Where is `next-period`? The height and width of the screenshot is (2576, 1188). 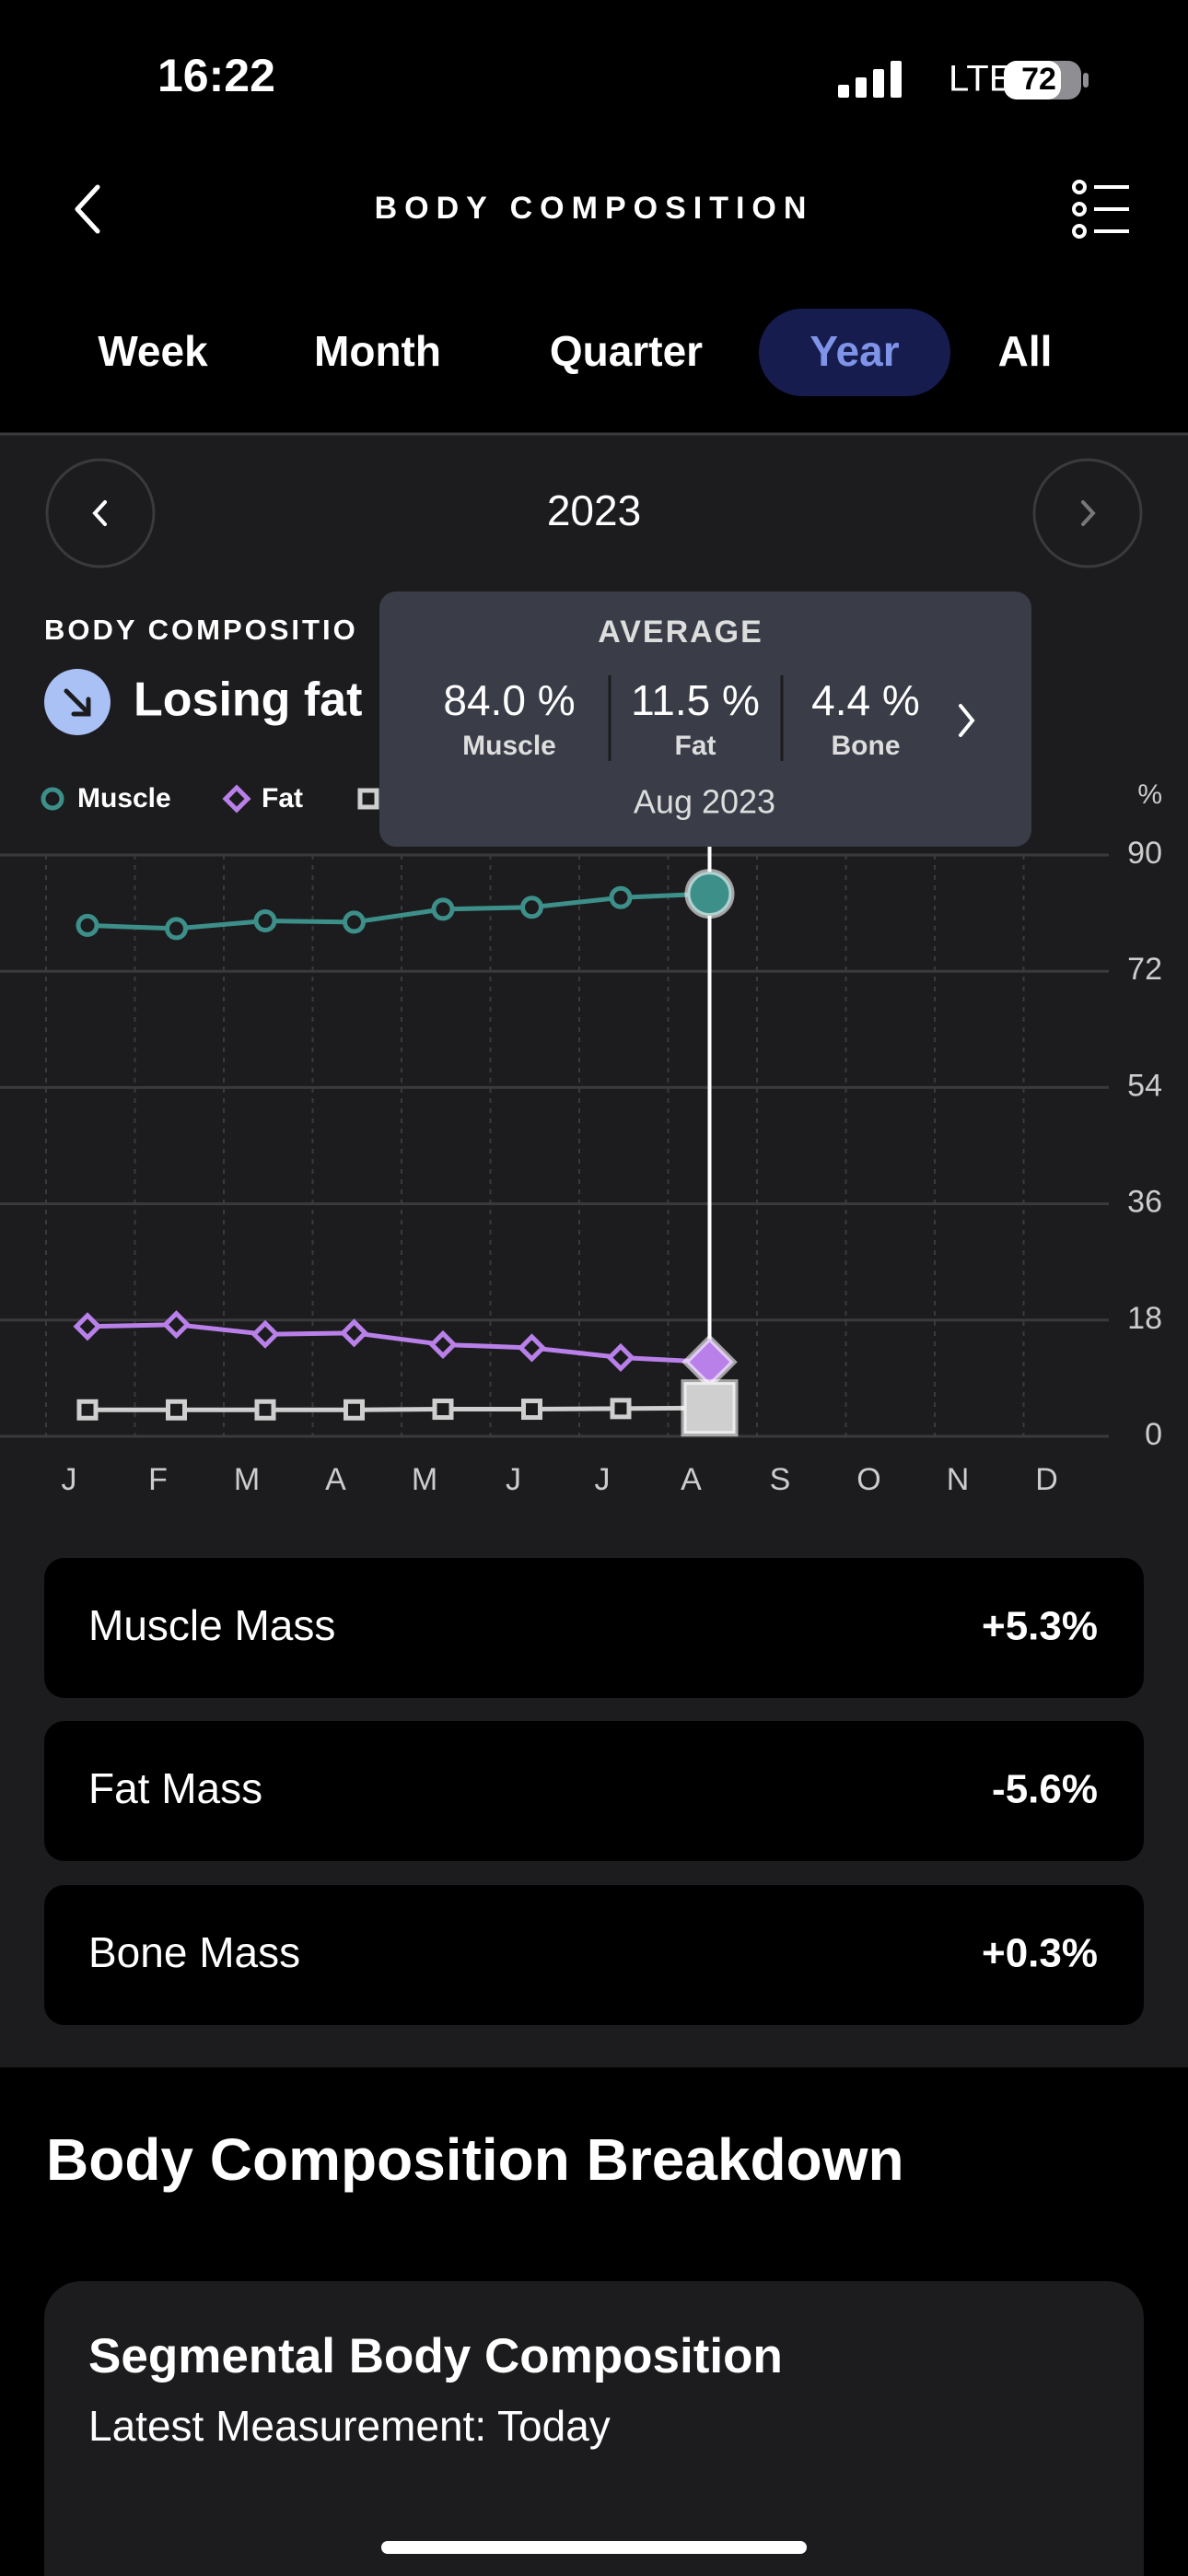 next-period is located at coordinates (1087, 513).